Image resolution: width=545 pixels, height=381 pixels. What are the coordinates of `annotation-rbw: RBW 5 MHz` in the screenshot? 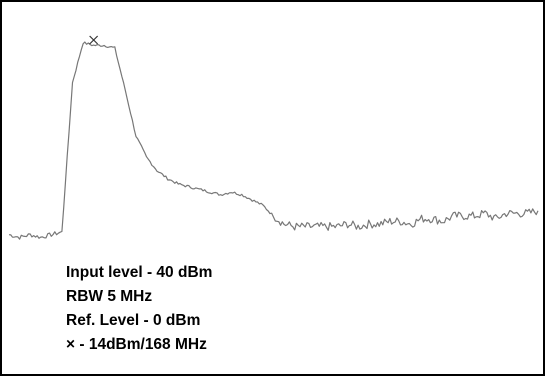 It's located at (109, 296).